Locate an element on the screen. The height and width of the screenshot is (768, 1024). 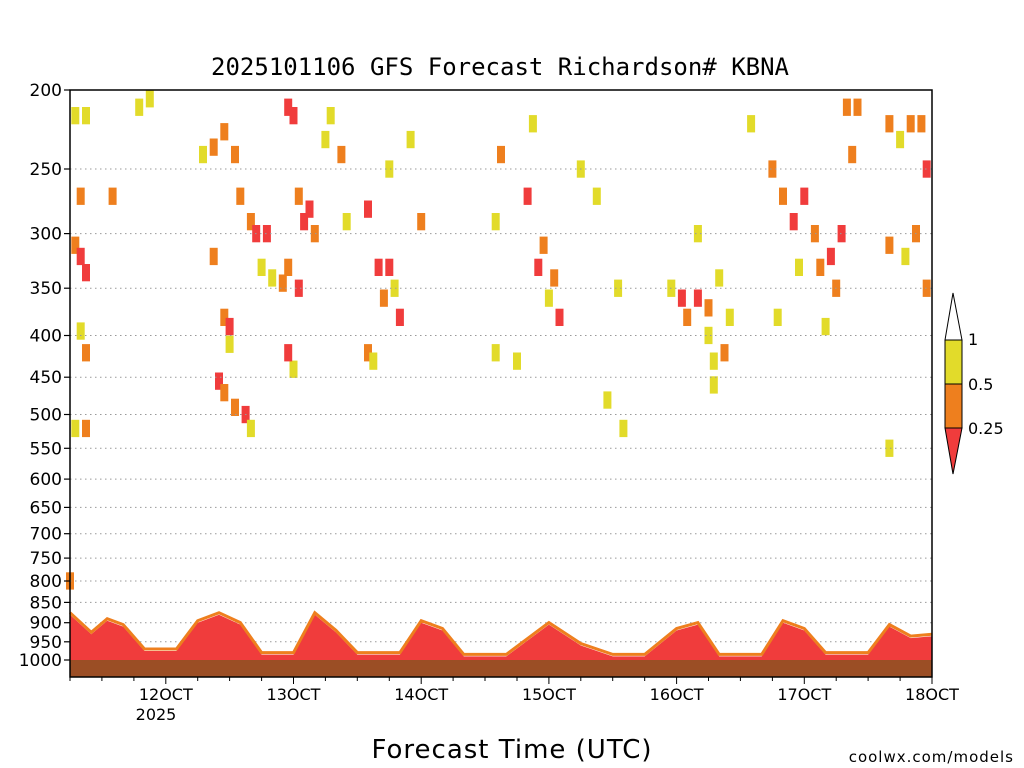
y-tick-label: 950 is located at coordinates (46, 643).